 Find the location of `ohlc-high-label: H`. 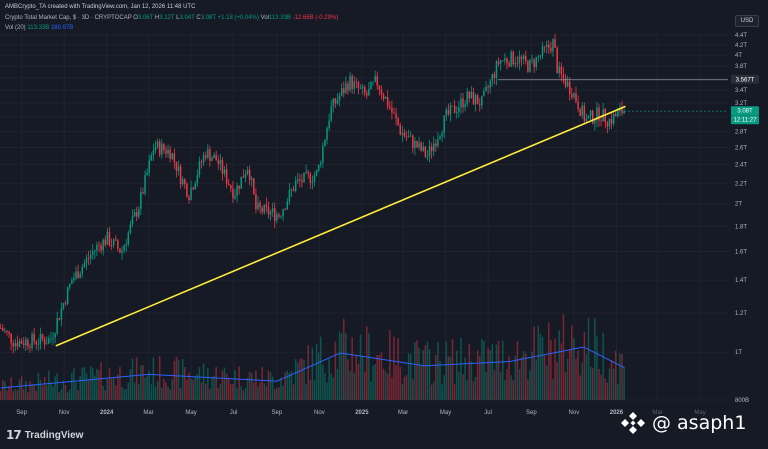

ohlc-high-label: H is located at coordinates (157, 18).